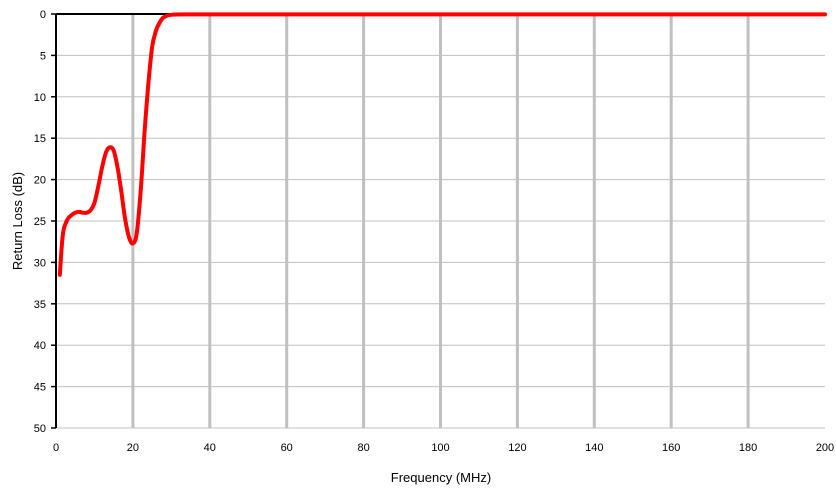 This screenshot has height=494, width=836. Describe the element at coordinates (825, 448) in the screenshot. I see `x-tick-label: 200` at that location.